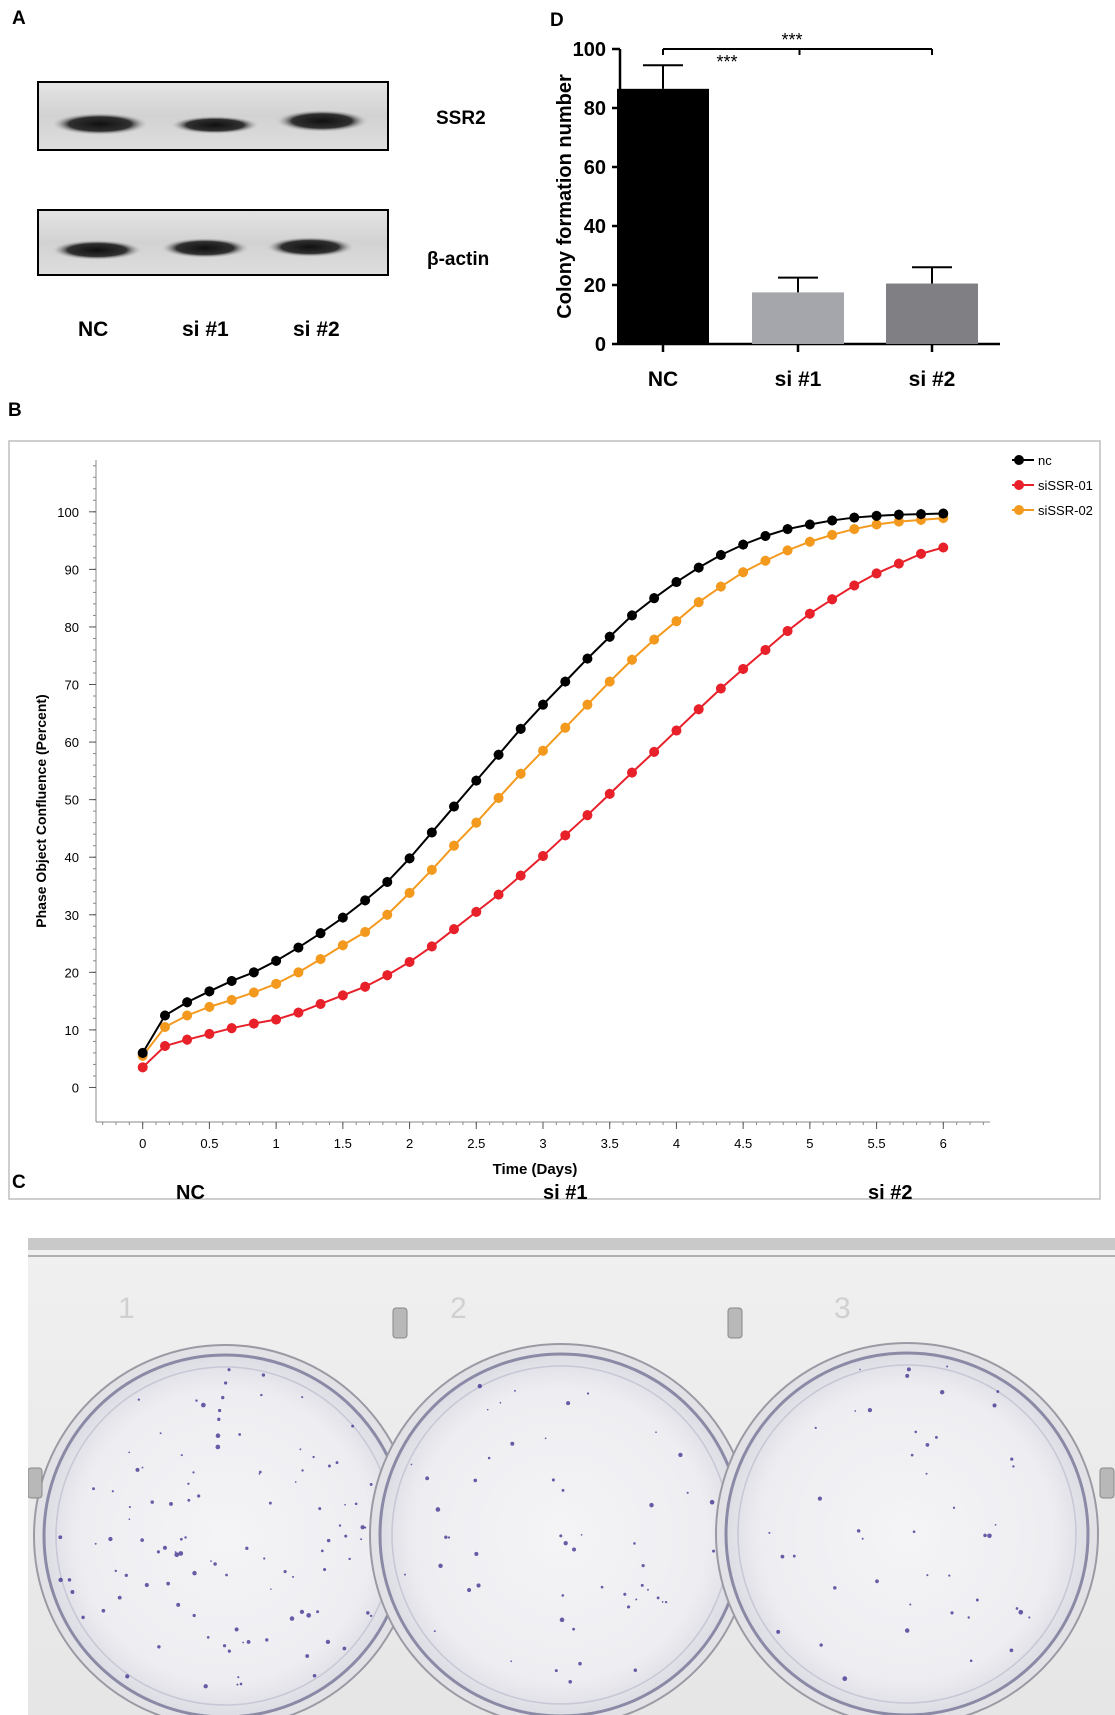 This screenshot has height=1715, width=1115. Describe the element at coordinates (890, 1193) in the screenshot. I see `well-label-si2: si #2` at that location.